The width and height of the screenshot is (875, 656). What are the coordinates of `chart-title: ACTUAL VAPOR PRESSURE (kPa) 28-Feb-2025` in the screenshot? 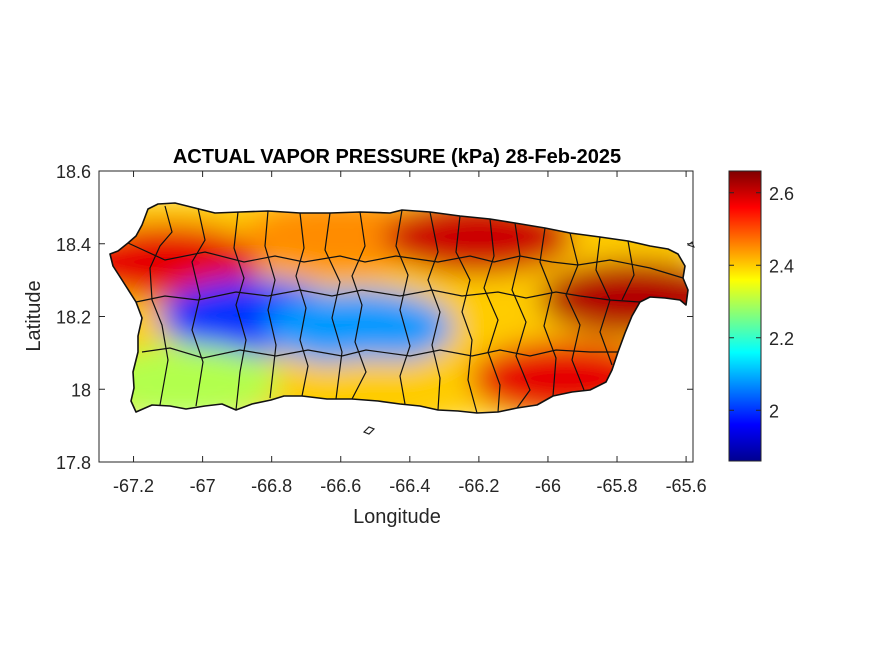 It's located at (397, 157).